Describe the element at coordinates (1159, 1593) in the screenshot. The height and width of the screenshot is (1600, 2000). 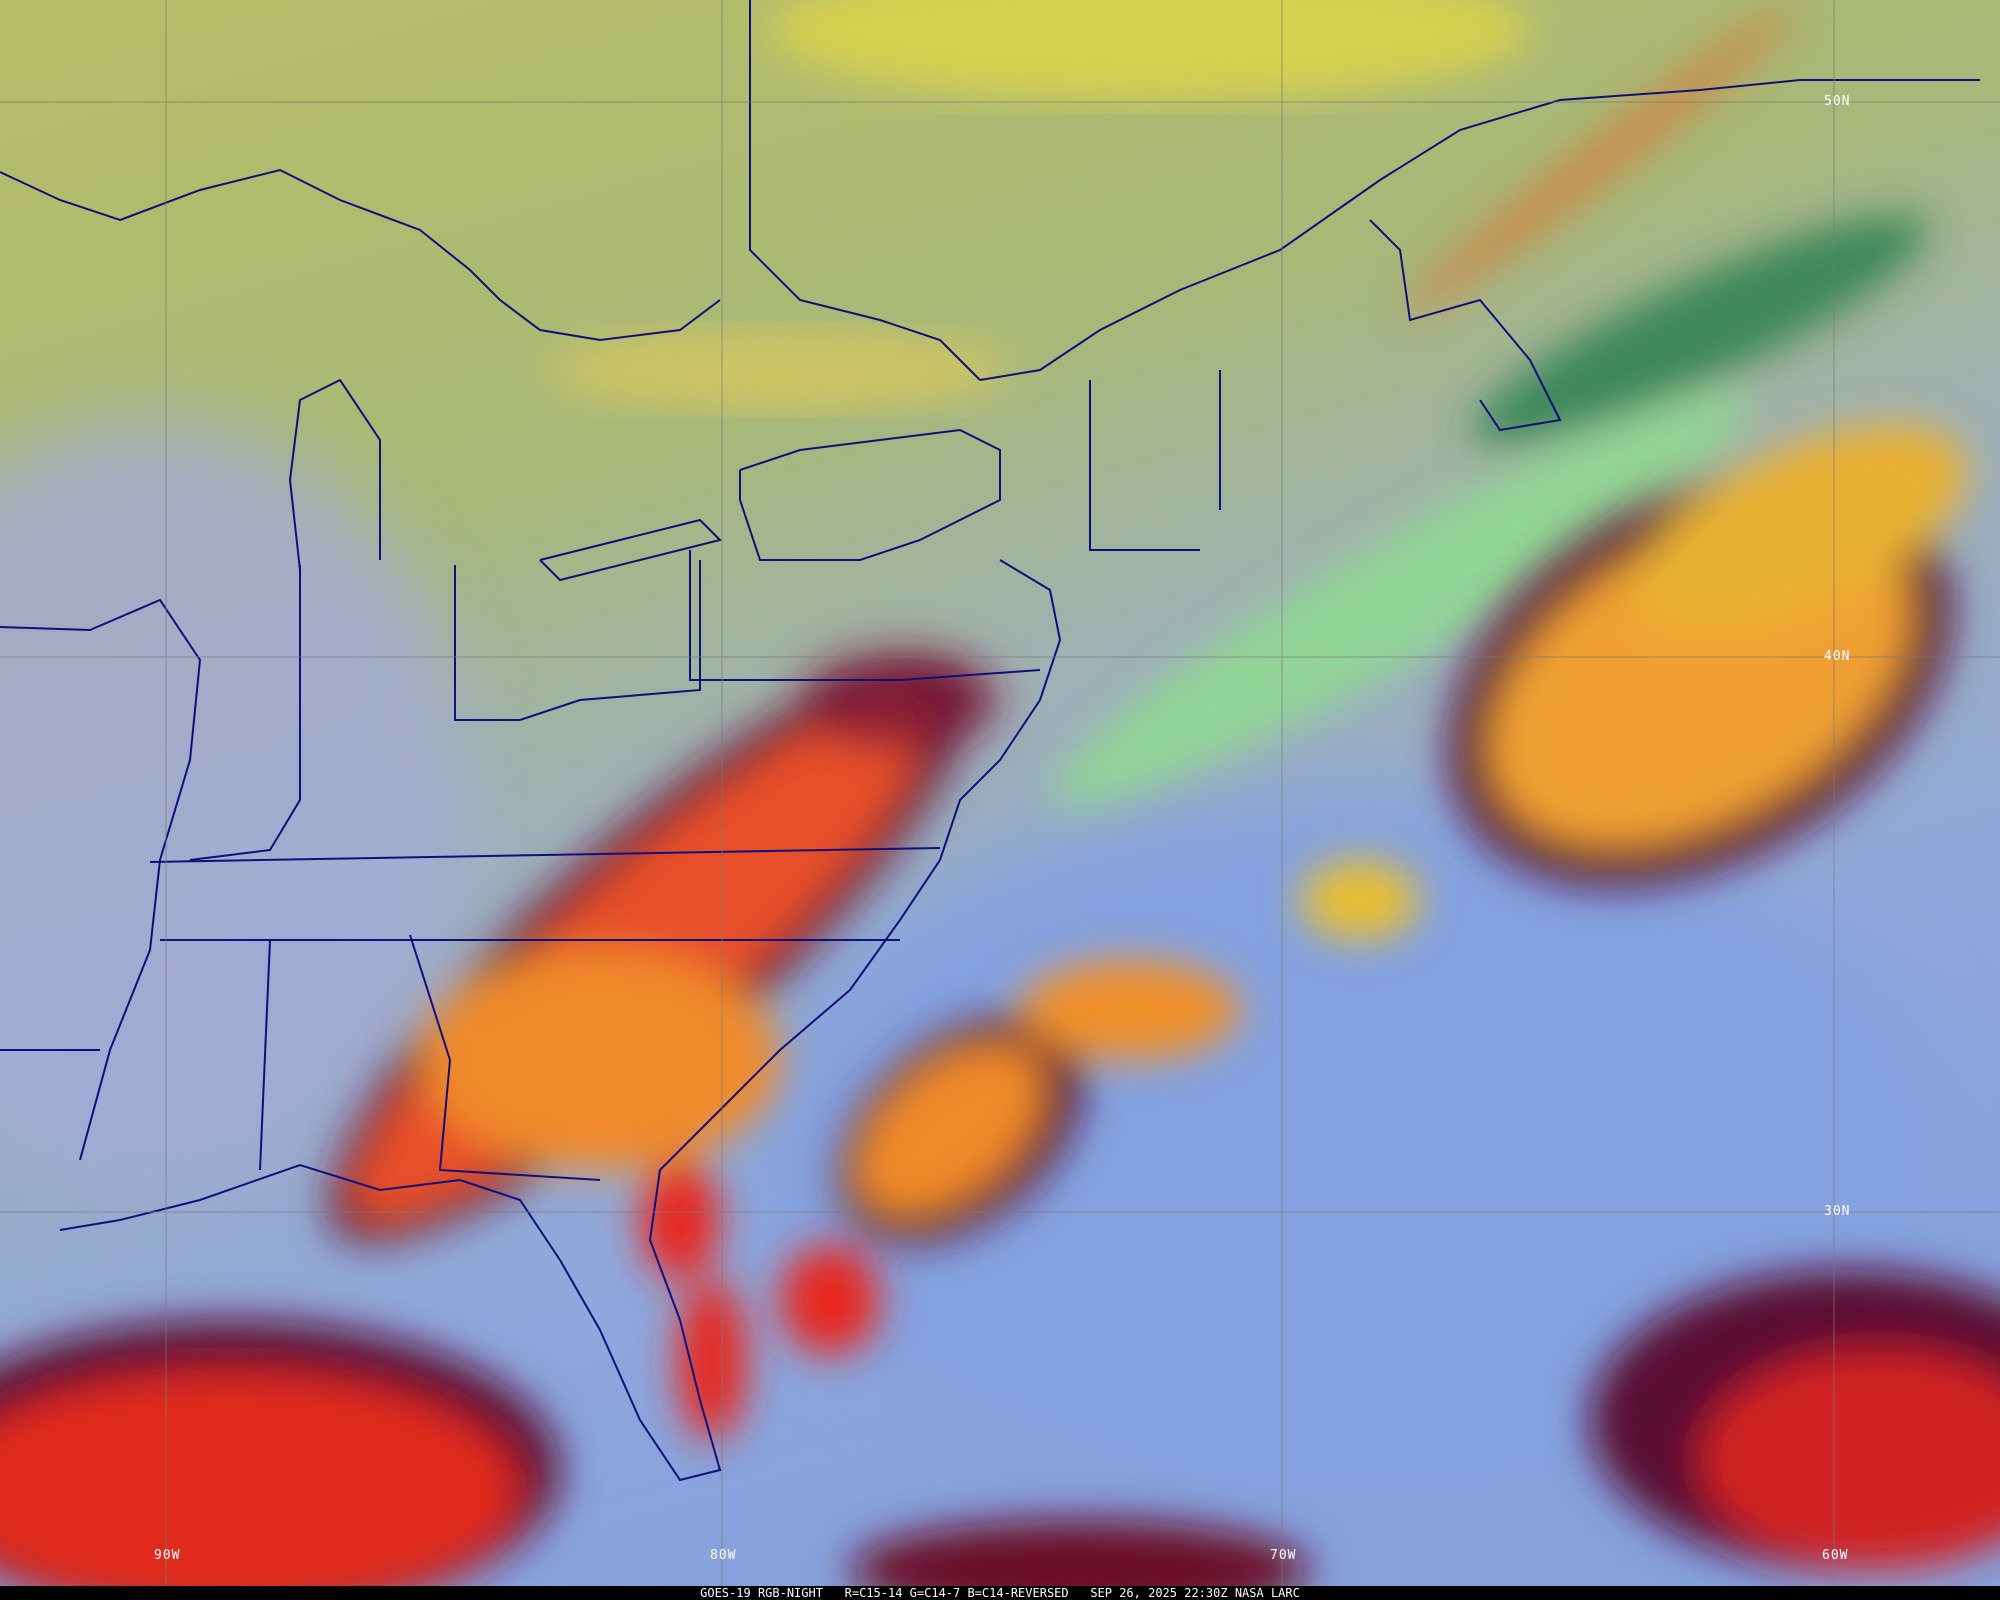
I see `caption-datetime: SEP 26, 2025 22:30Z` at that location.